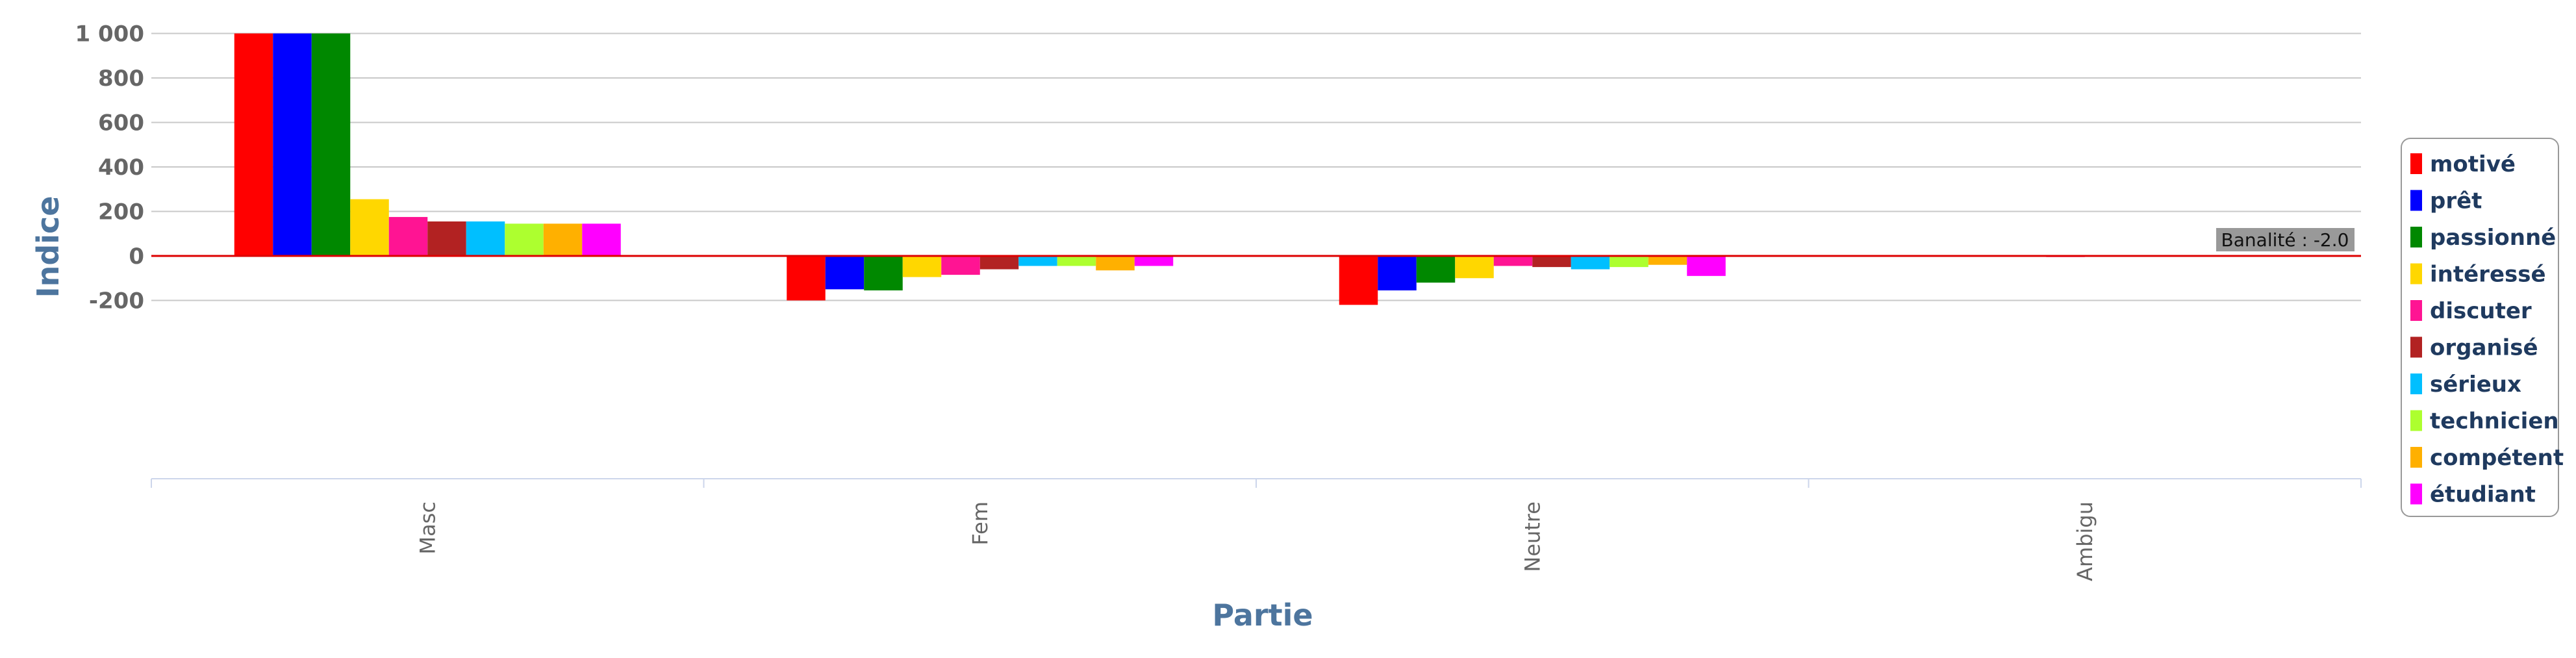 This screenshot has height=658, width=2576. What do you see at coordinates (2494, 422) in the screenshot?
I see `legend-item-label: technicien` at bounding box center [2494, 422].